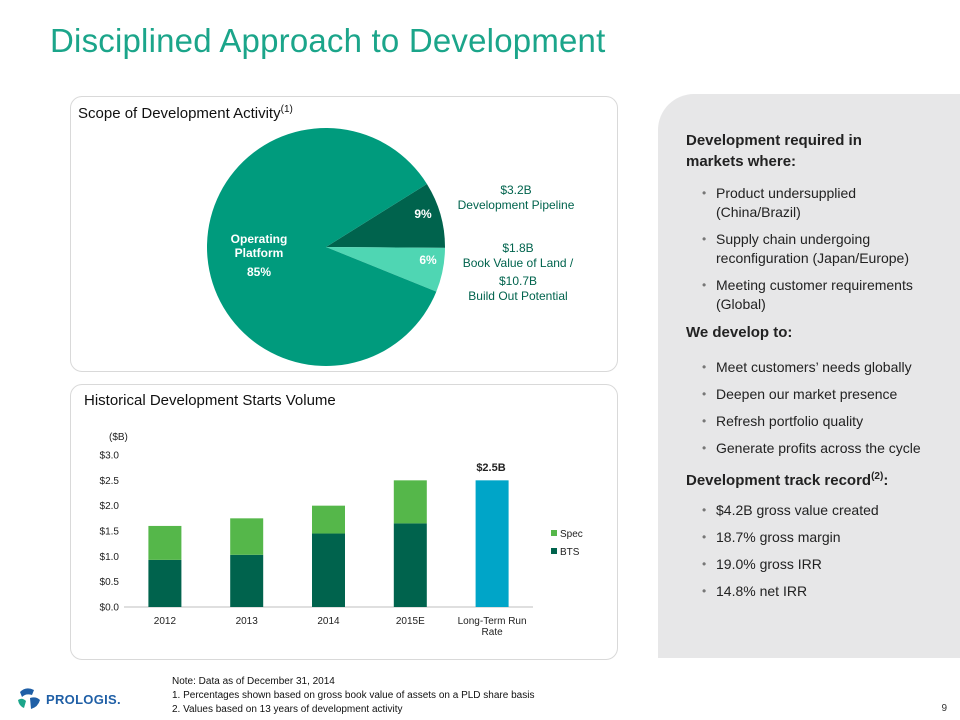 The image size is (960, 720). What do you see at coordinates (490, 468) in the screenshot?
I see `highlight-label: $2.5B` at bounding box center [490, 468].